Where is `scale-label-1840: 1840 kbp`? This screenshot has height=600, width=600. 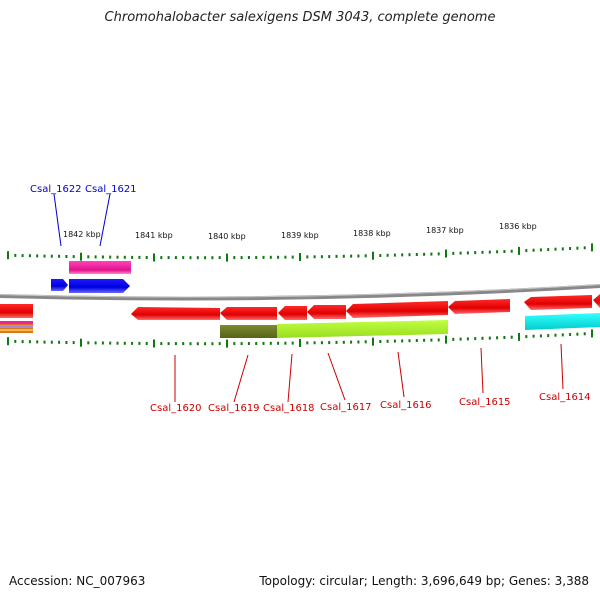 scale-label-1840: 1840 kbp is located at coordinates (227, 236).